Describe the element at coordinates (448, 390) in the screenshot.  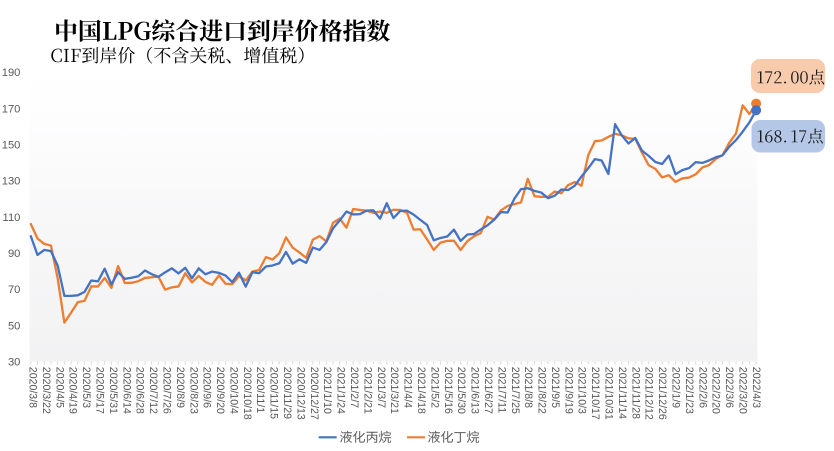
I see `svg-text: 2021/5/16` at that location.